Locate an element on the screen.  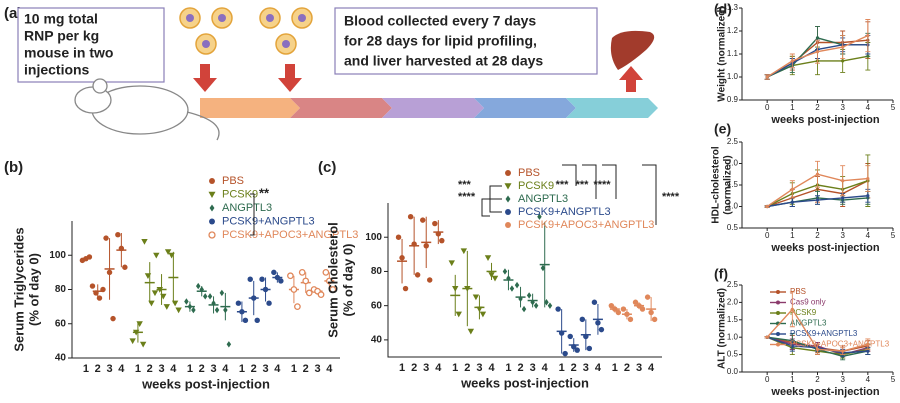
y-axis-title: Weight (normalized) is located at coordinates (722, 53).